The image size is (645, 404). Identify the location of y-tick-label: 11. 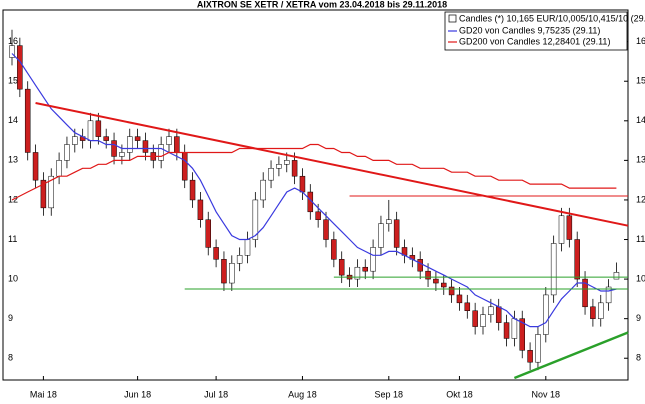
(12, 239).